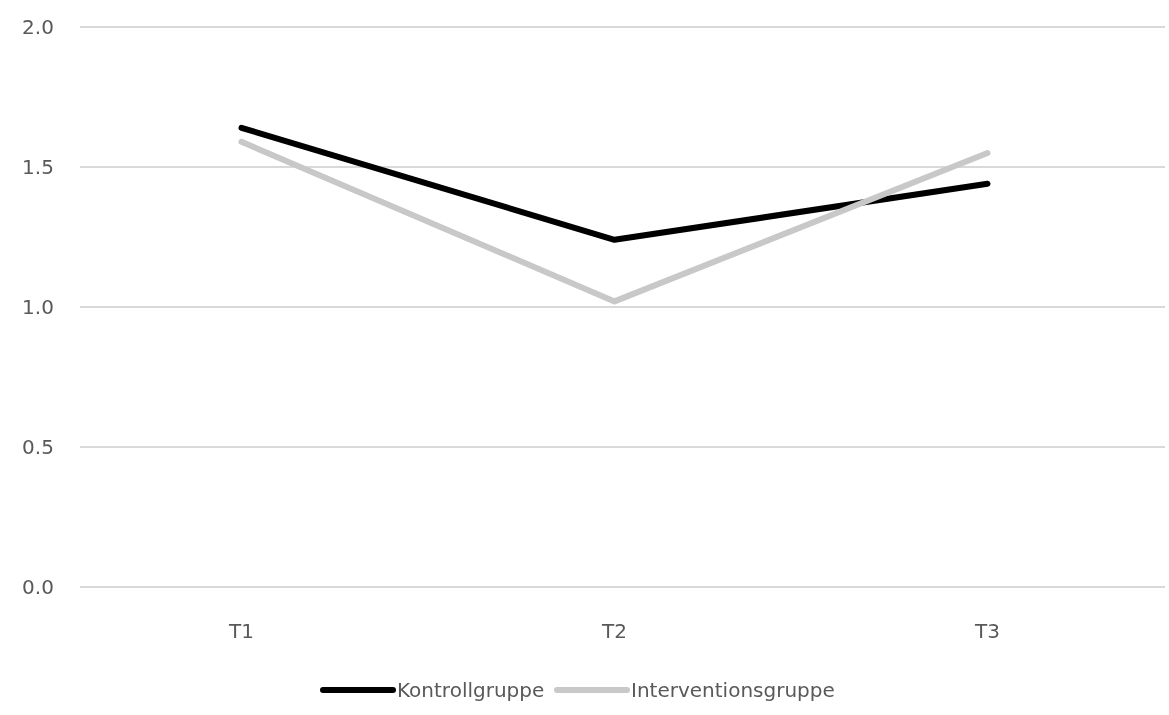  What do you see at coordinates (471, 690) in the screenshot?
I see `legend-label: Kontrollgruppe` at bounding box center [471, 690].